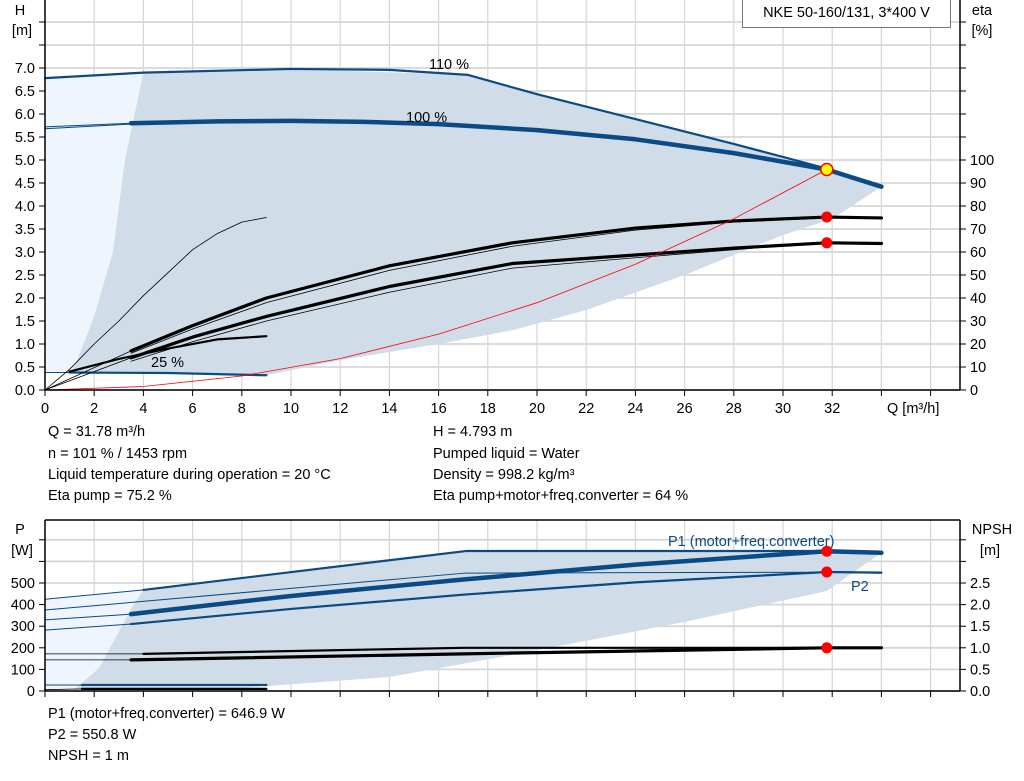 The height and width of the screenshot is (781, 1024). What do you see at coordinates (23, 584) in the screenshot?
I see `power-y-tick-label: 500` at bounding box center [23, 584].